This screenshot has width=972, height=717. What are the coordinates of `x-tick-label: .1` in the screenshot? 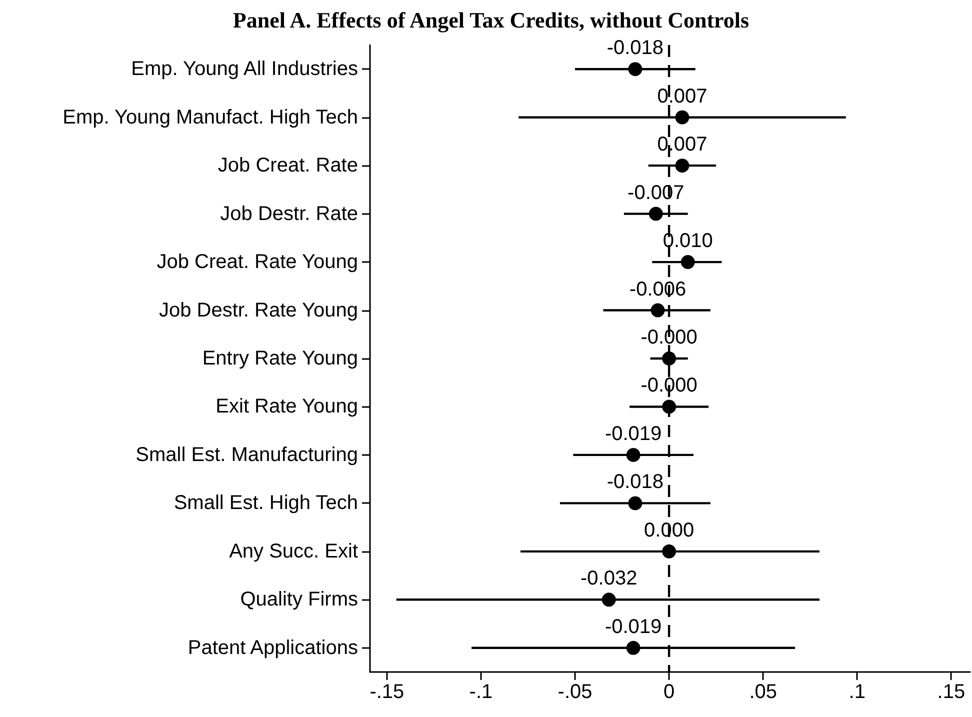 It's located at (857, 692).